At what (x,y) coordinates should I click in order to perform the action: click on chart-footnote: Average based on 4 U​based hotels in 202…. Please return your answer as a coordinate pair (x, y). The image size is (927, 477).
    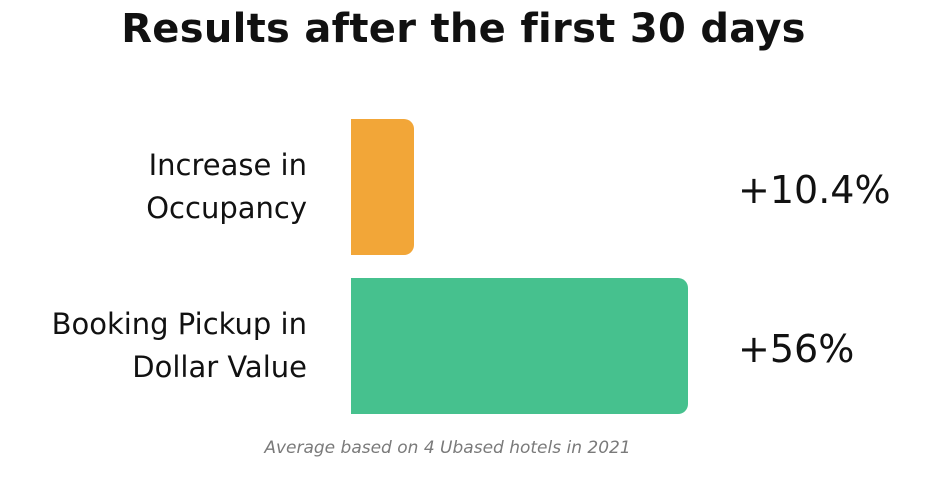
    Looking at the image, I should click on (447, 448).